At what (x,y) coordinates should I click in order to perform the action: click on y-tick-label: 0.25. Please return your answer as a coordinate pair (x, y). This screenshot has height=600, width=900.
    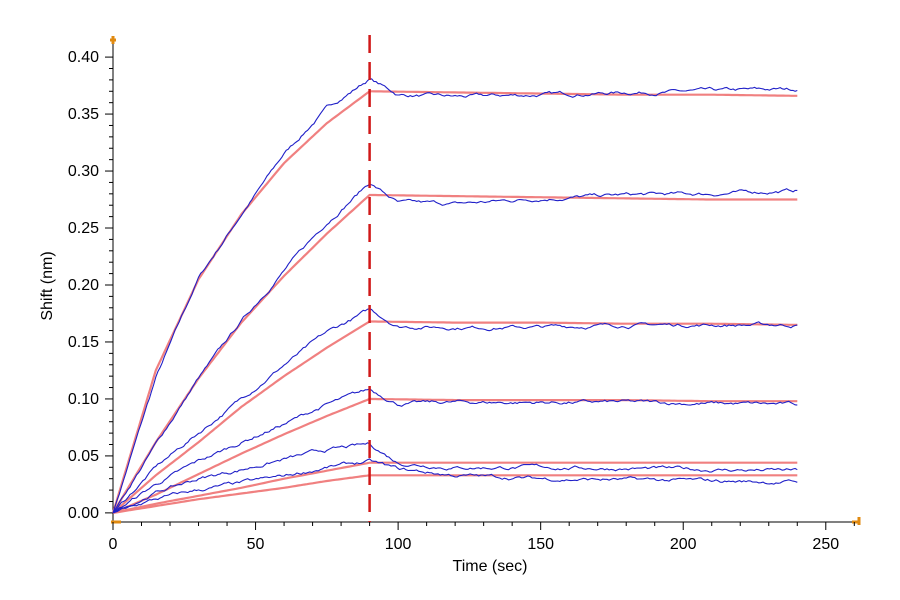
    Looking at the image, I should click on (83, 228).